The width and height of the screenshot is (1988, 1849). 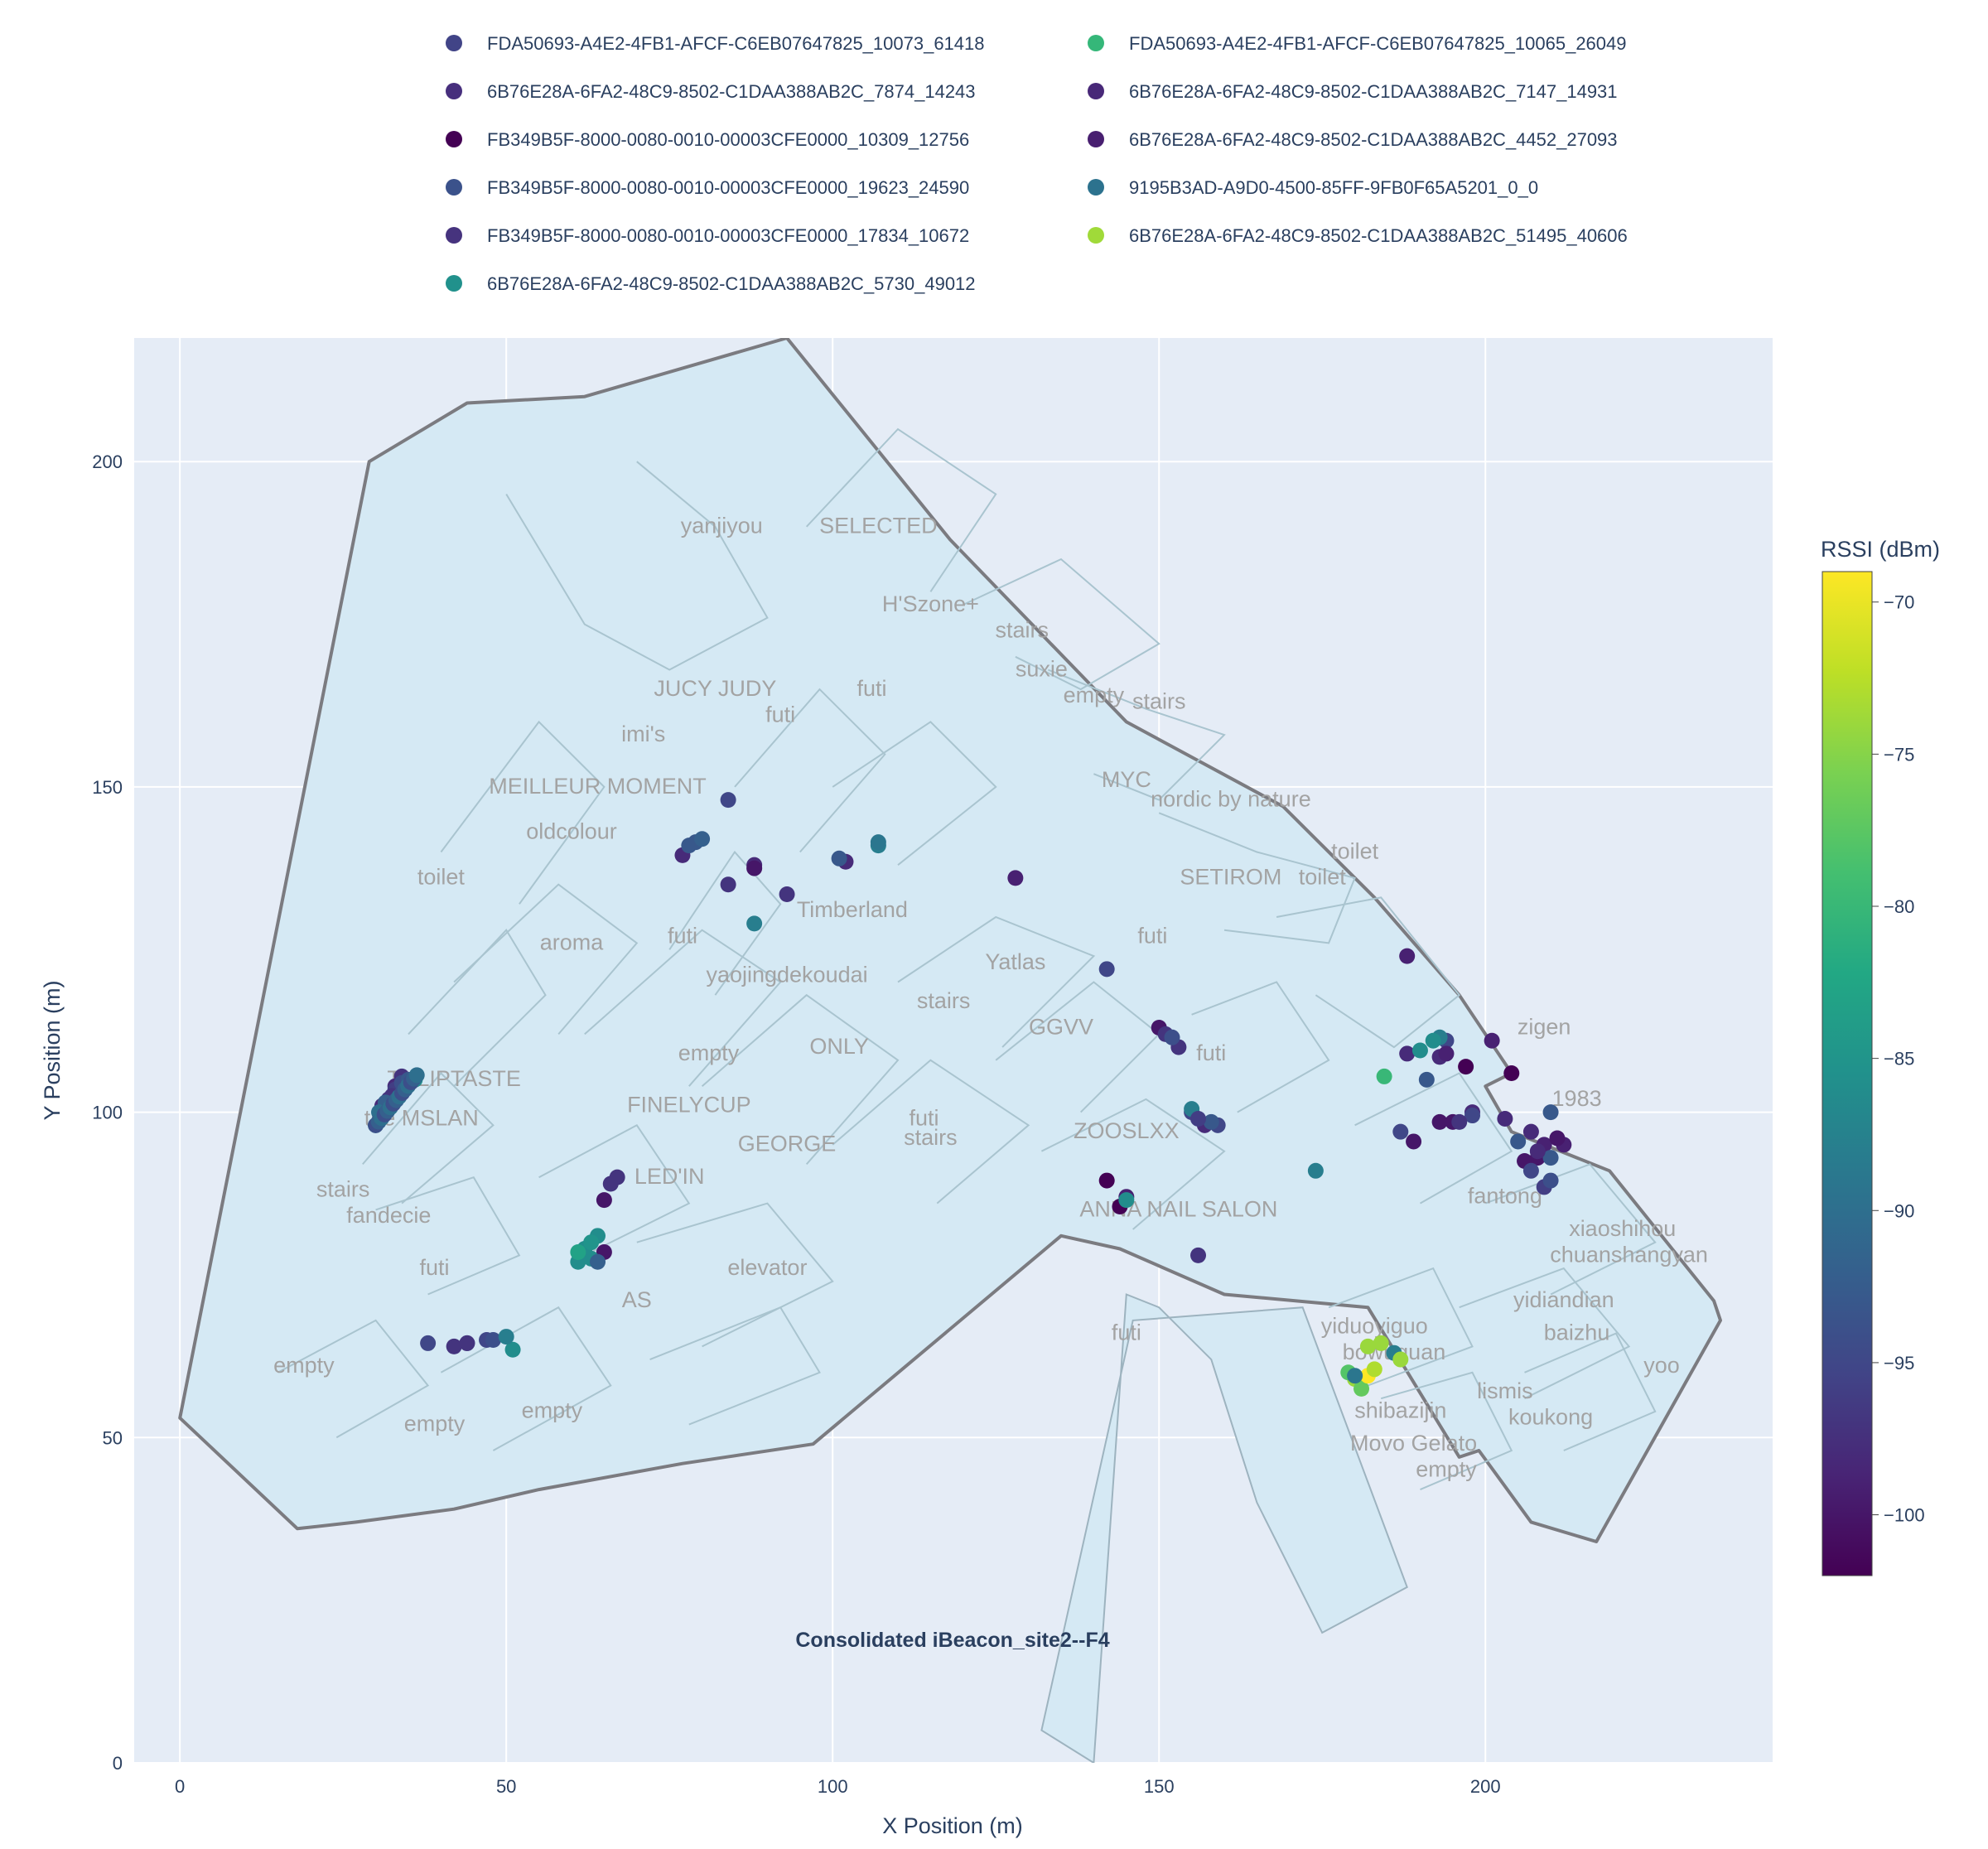 What do you see at coordinates (643, 734) in the screenshot?
I see `floorplan-label: imi's` at bounding box center [643, 734].